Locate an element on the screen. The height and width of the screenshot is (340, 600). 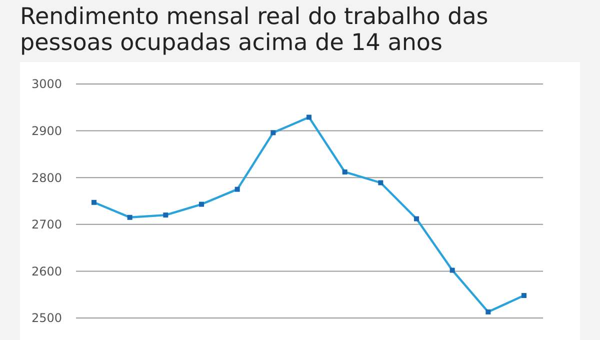
y-tick-label: 2600 is located at coordinates (46, 271).